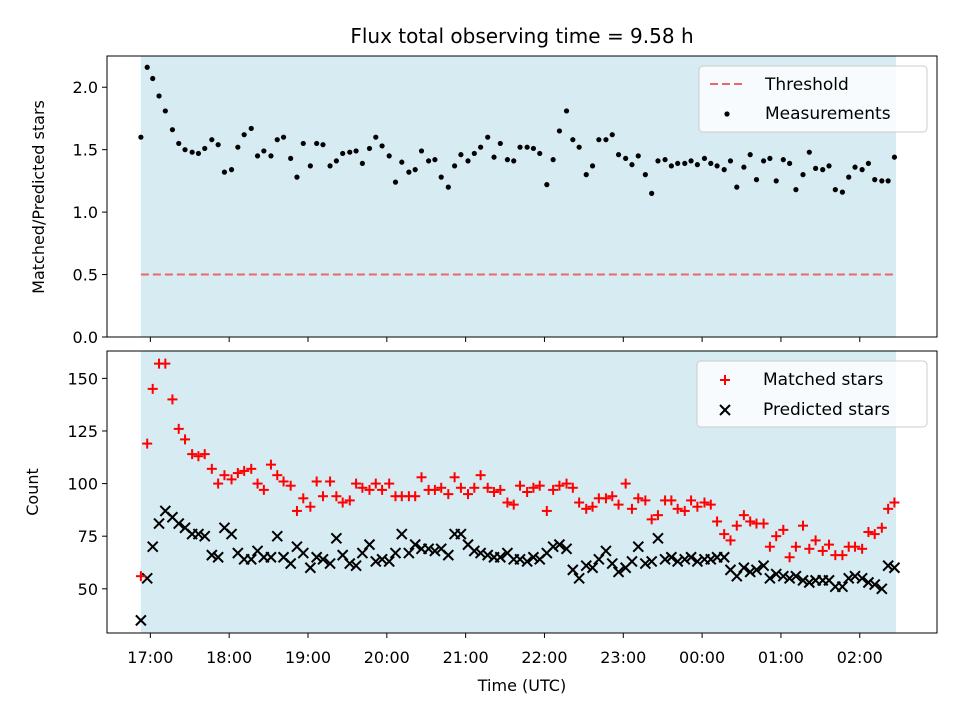  I want to click on legend-measurements-label: Measurements, so click(828, 114).